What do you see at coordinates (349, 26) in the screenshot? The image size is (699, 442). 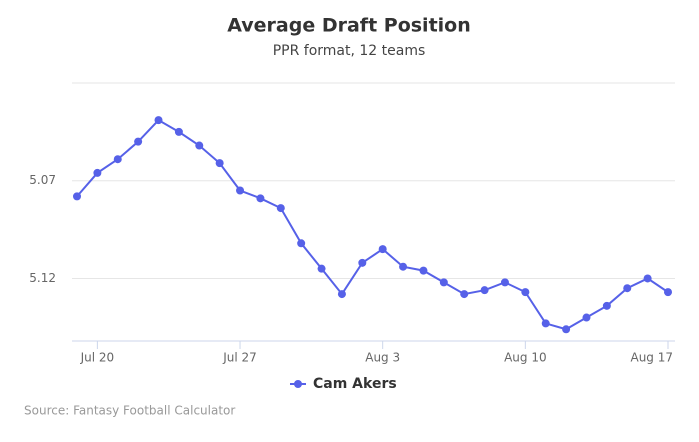 I see `chart-title: Average Draft Position` at bounding box center [349, 26].